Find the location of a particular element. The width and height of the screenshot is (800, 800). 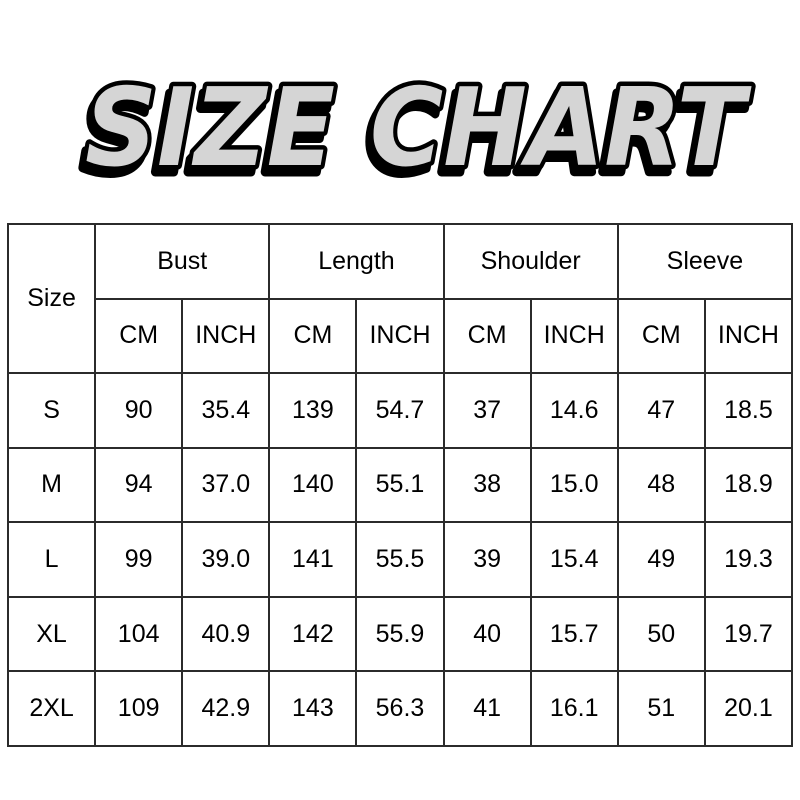

value-cell: 55.9 is located at coordinates (400, 634).